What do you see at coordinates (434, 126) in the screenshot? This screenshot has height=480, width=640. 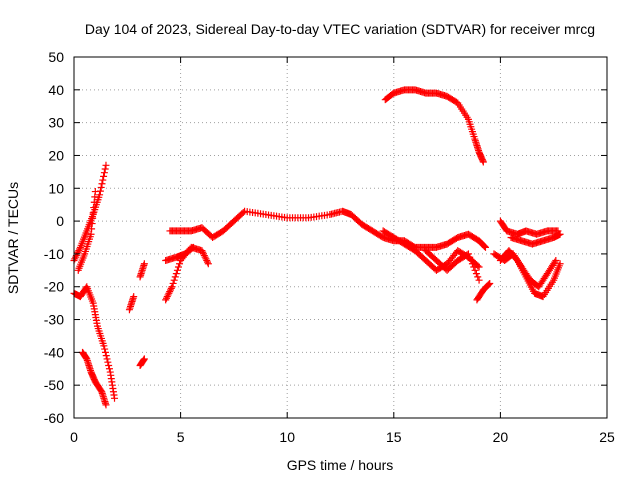 I see `series-arc-high` at bounding box center [434, 126].